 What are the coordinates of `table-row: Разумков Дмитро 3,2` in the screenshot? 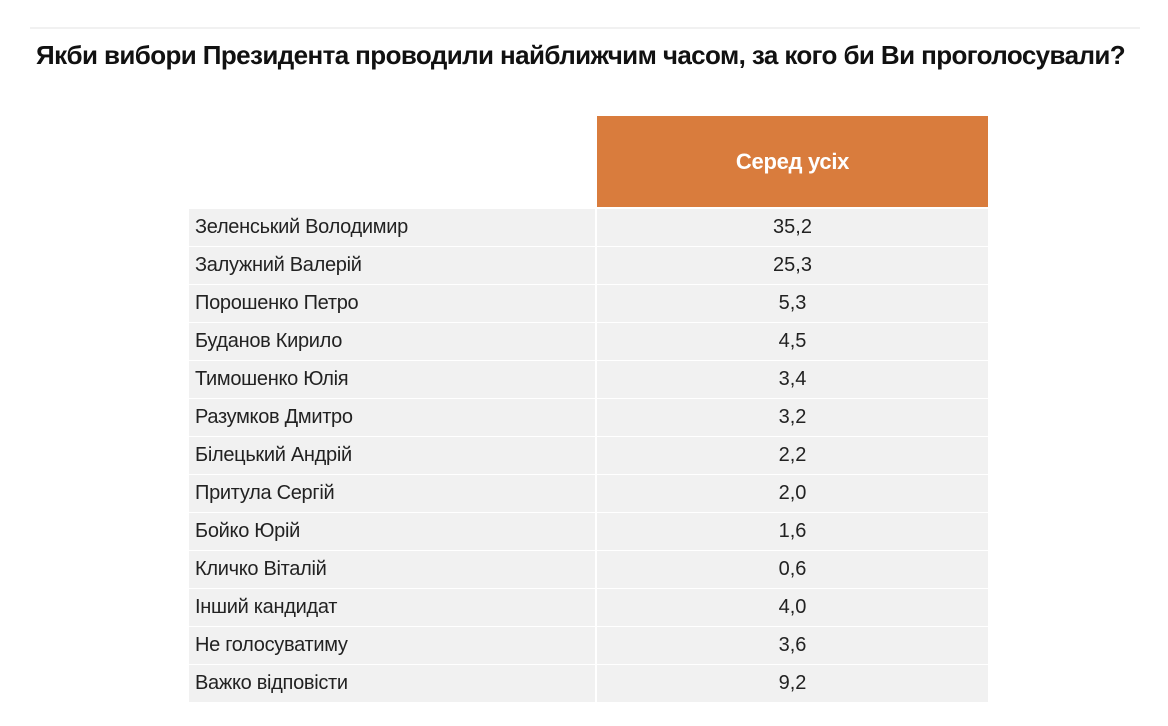 It's located at (588, 417).